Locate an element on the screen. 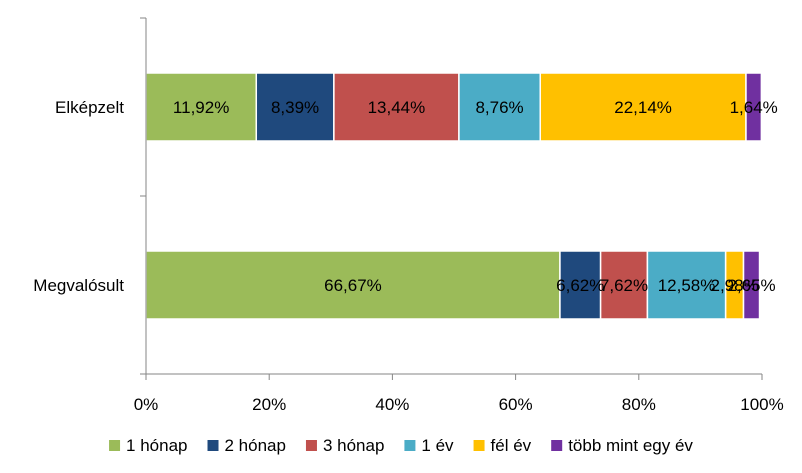 The height and width of the screenshot is (473, 802). data-label: 66,67% is located at coordinates (353, 285).